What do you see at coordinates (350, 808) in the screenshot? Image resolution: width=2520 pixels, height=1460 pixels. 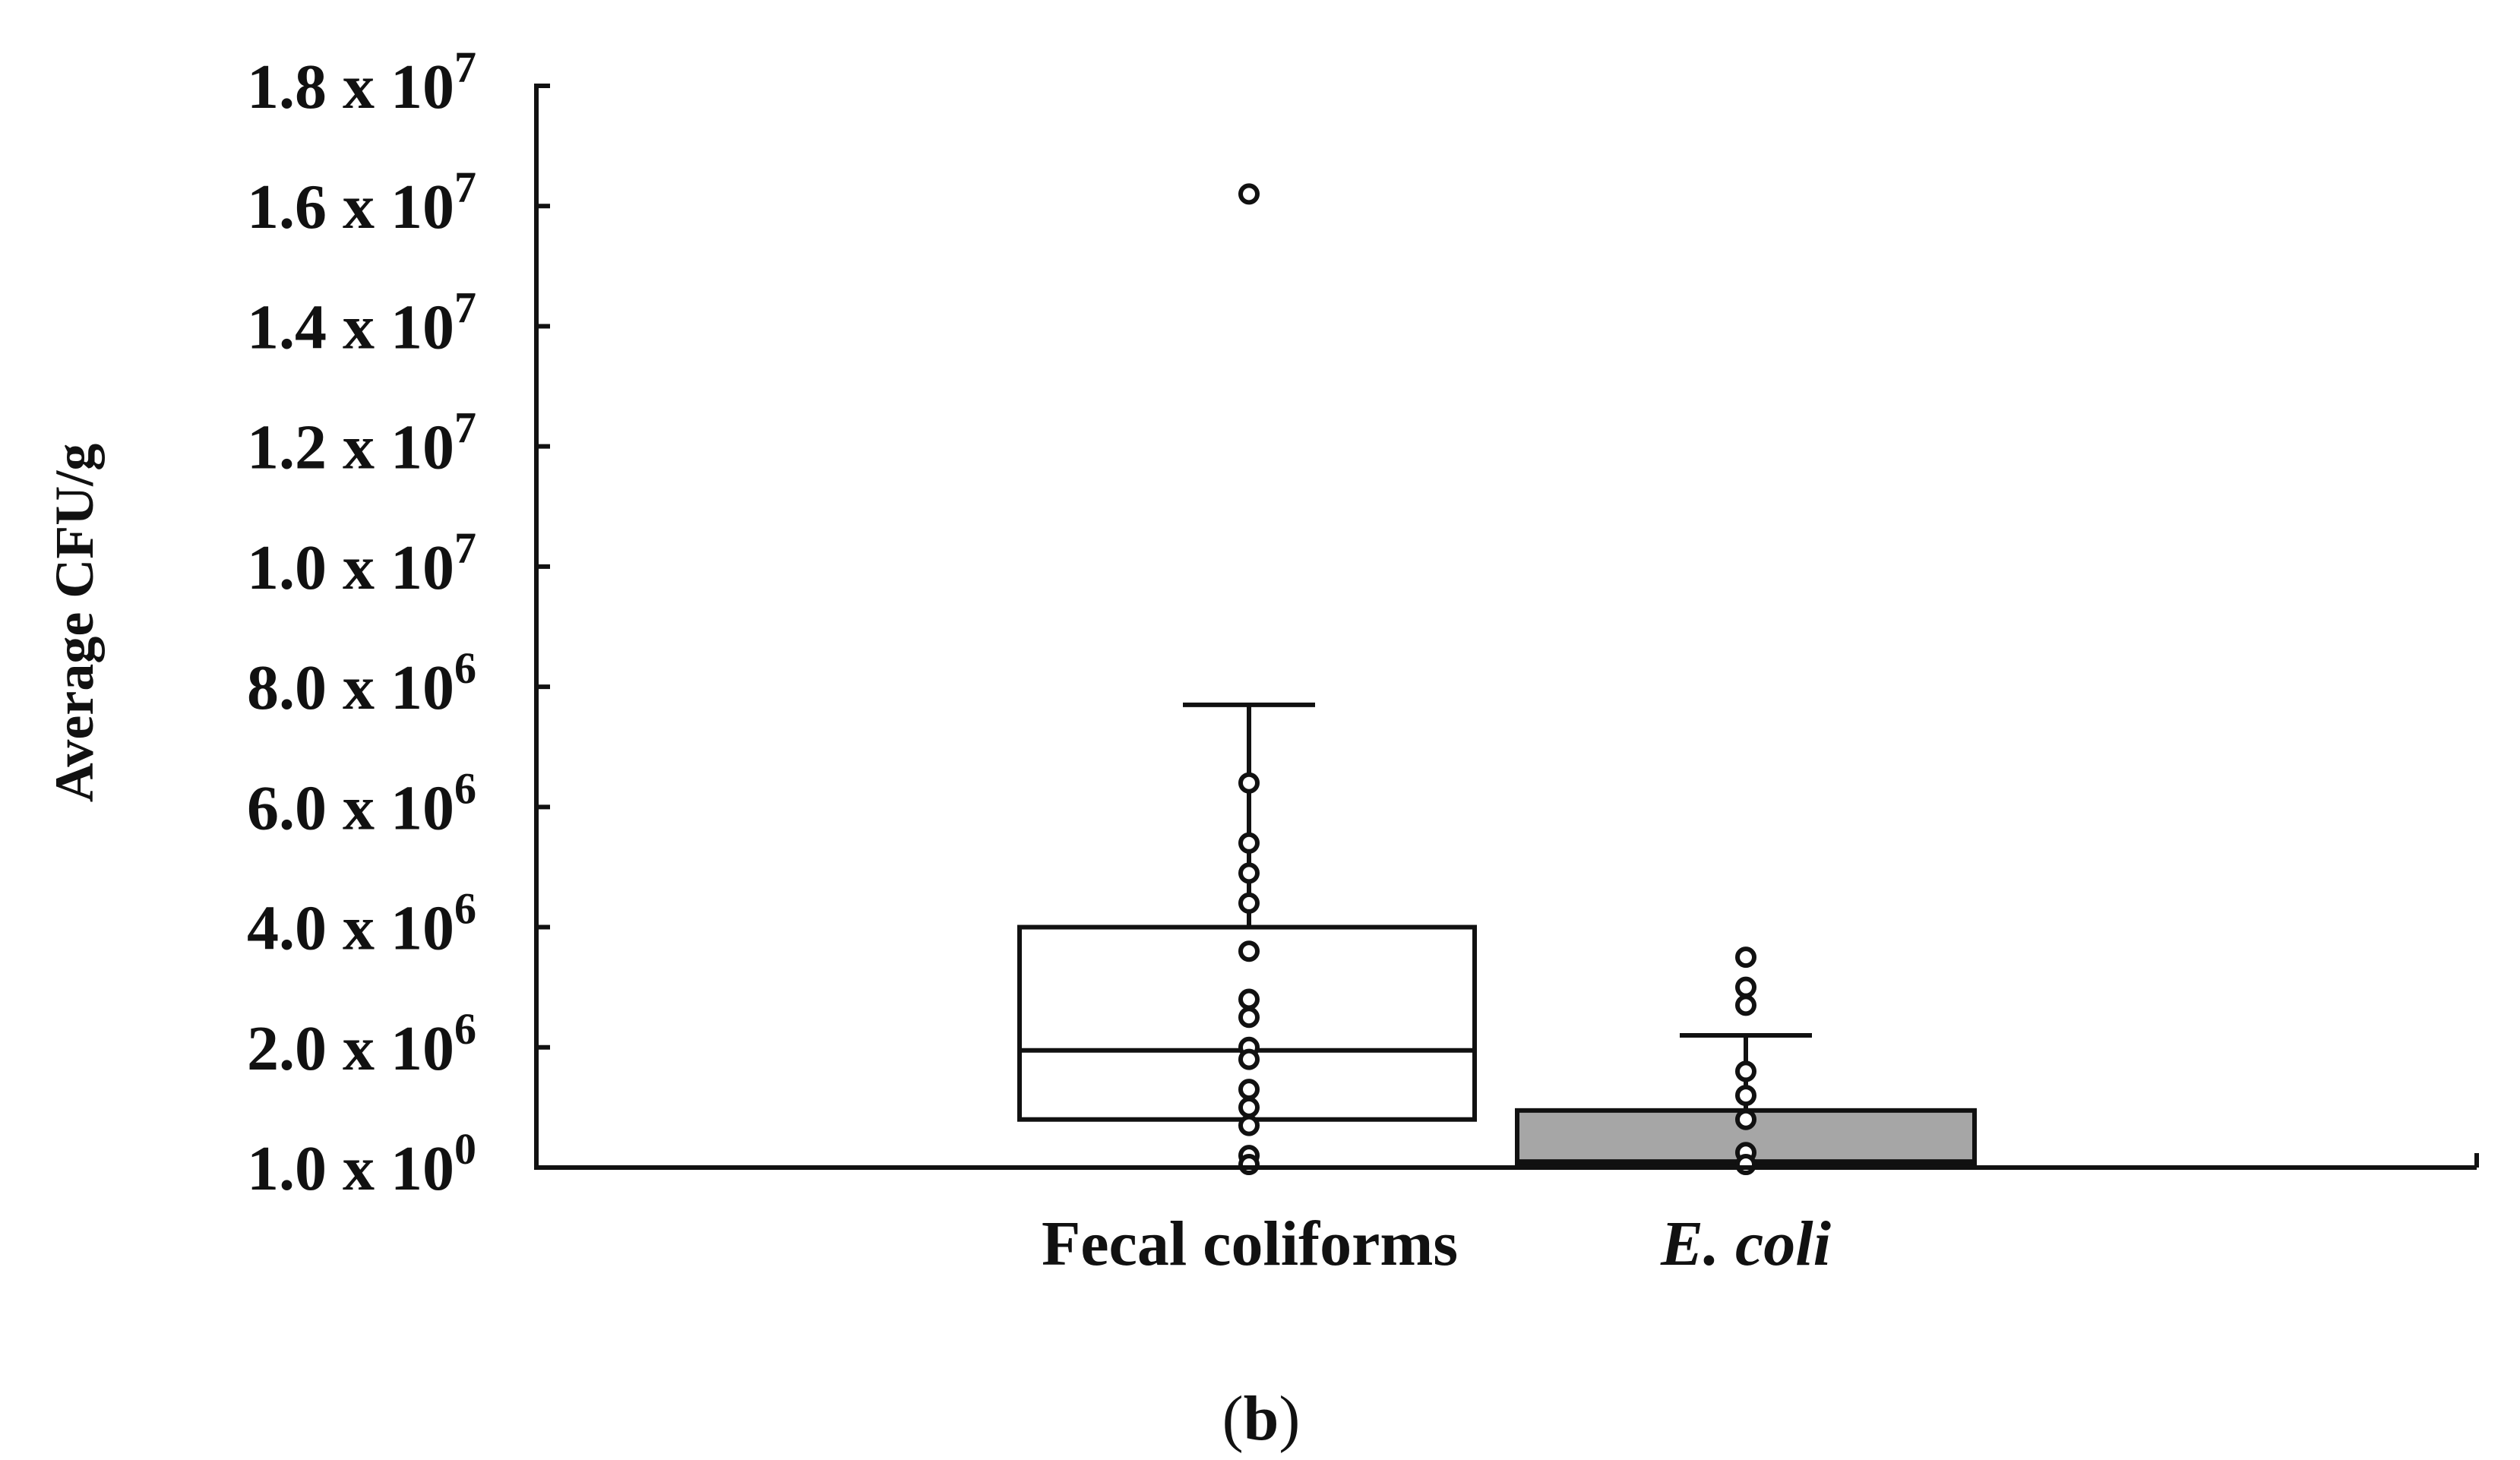 I see `y-tick-mantissa: 6.0 x 10` at bounding box center [350, 808].